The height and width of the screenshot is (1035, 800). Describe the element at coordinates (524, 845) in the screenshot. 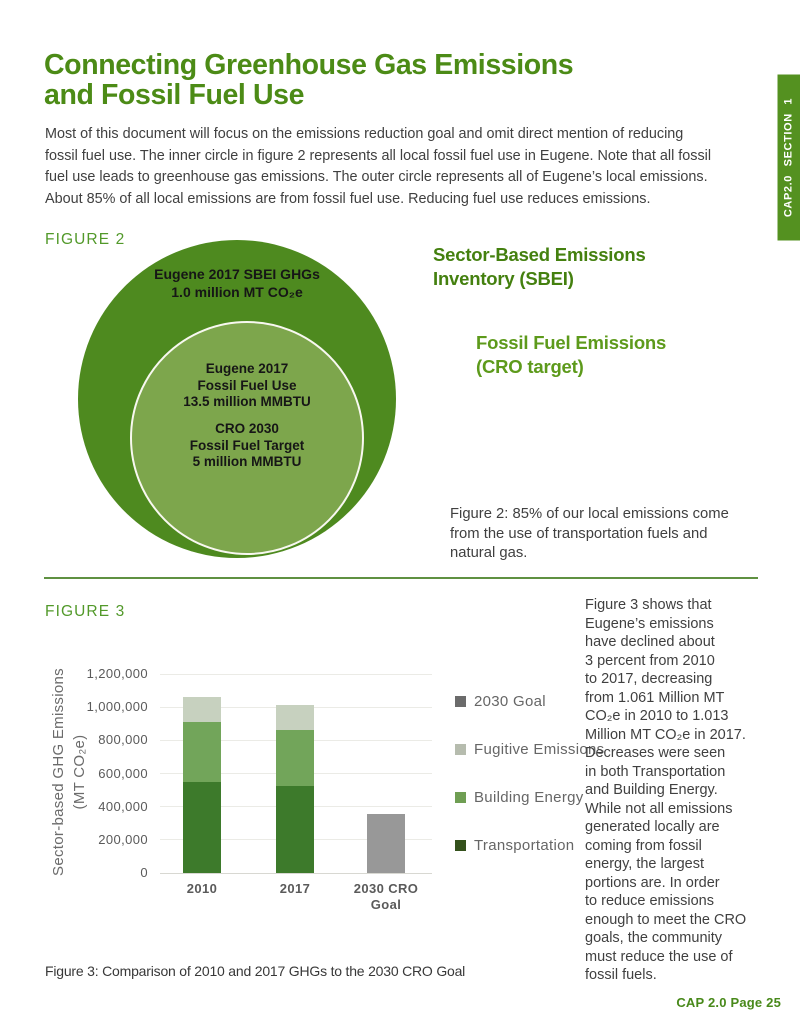

I see `legend-label: Transportation` at that location.